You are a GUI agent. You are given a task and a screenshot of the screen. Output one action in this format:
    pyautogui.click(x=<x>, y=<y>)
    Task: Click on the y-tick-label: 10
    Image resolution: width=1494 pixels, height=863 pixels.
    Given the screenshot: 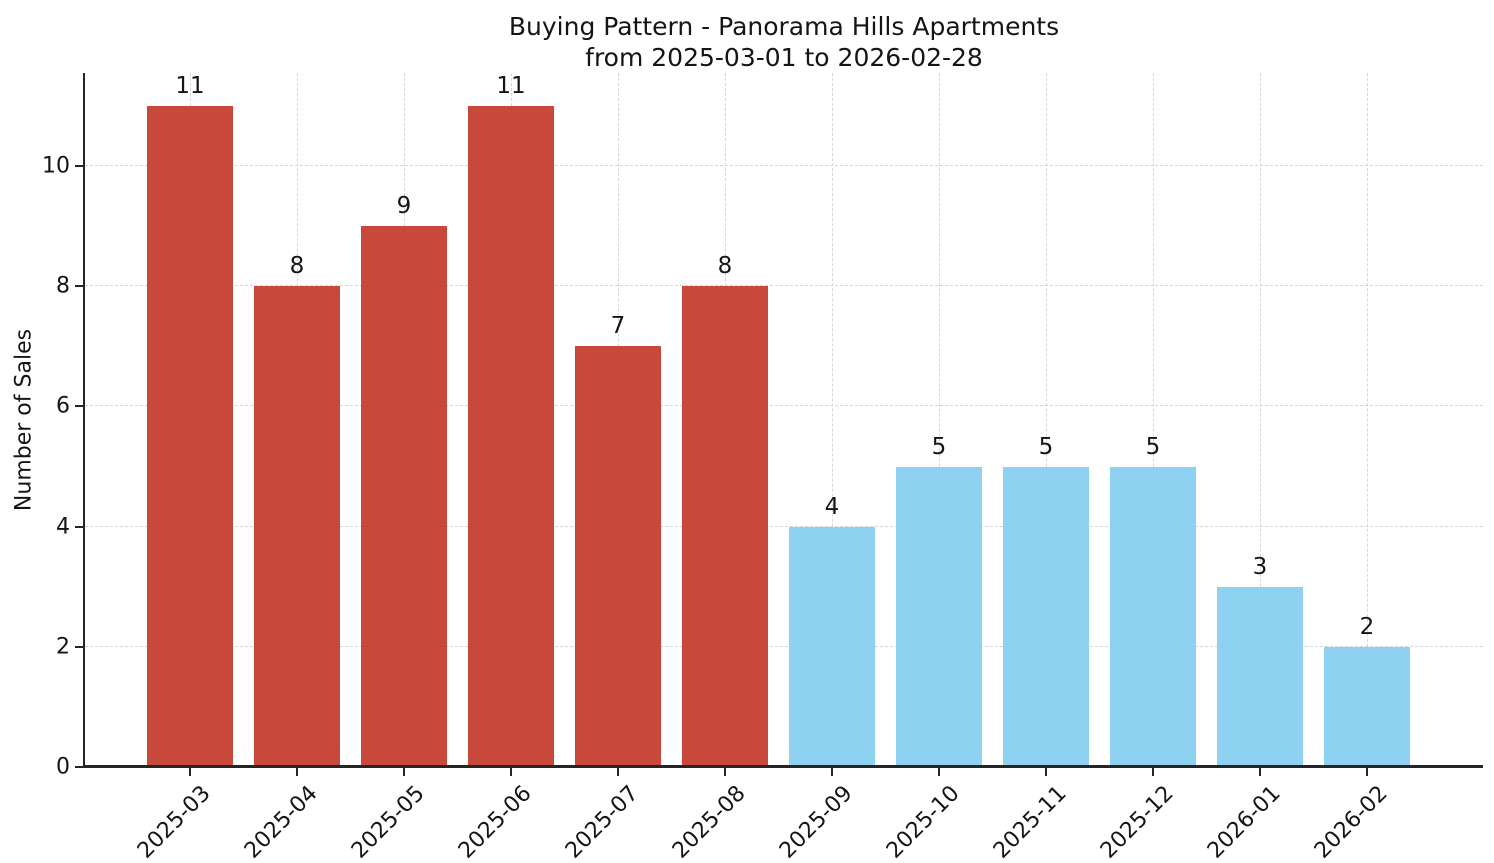 What is the action you would take?
    pyautogui.click(x=56, y=166)
    